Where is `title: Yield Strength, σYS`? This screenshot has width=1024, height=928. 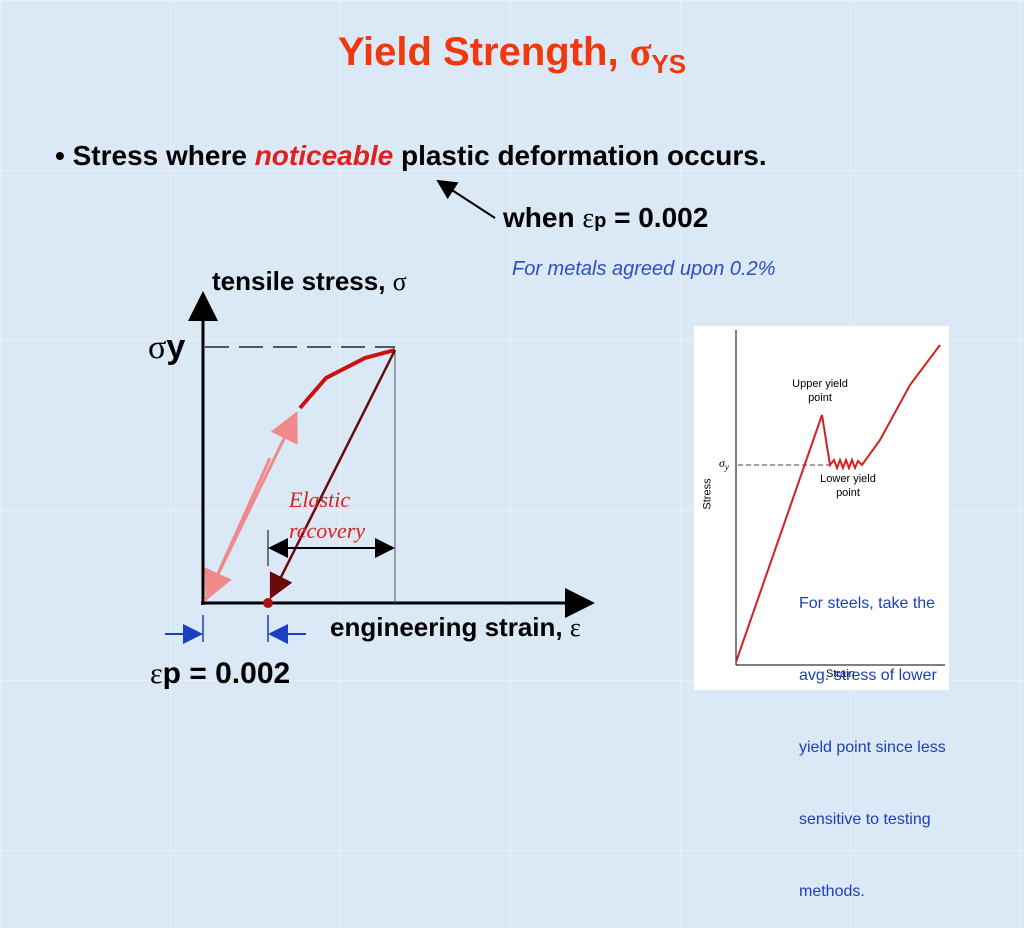
title: Yield Strength, σYS is located at coordinates (512, 54).